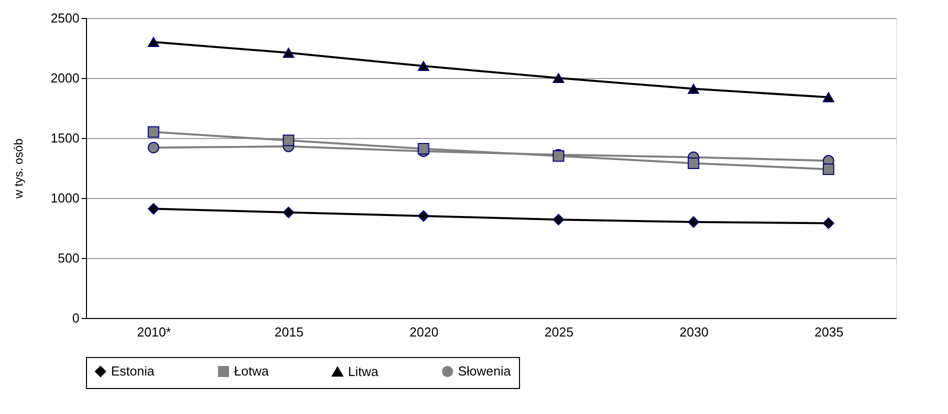 The height and width of the screenshot is (414, 948). I want to click on y-tick-label: 2500, so click(65, 18).